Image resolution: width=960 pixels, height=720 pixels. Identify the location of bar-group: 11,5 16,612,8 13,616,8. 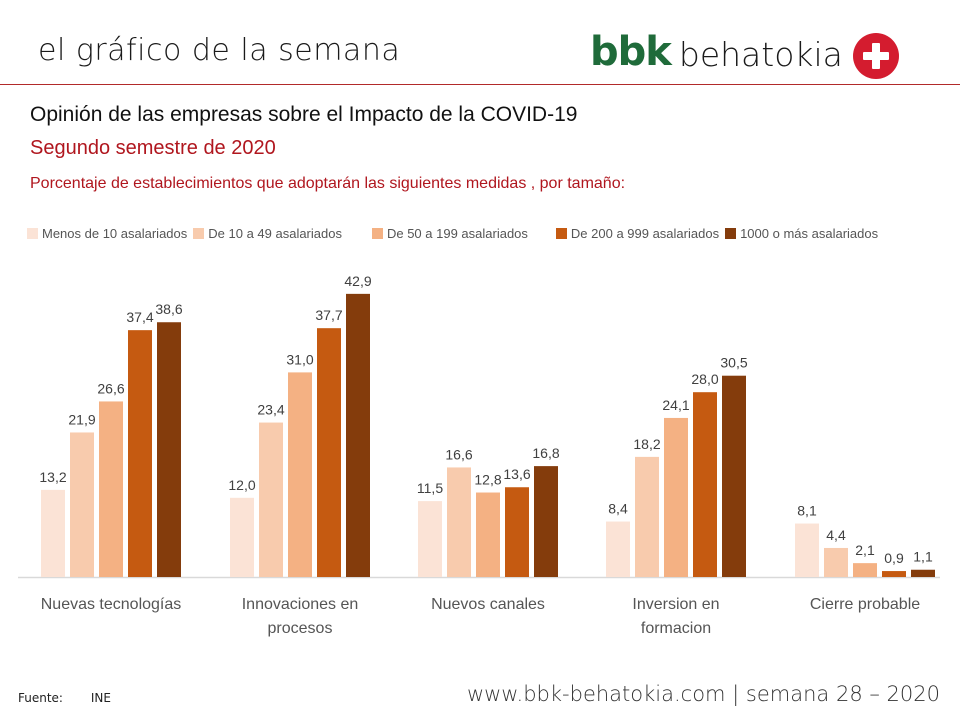
(488, 511).